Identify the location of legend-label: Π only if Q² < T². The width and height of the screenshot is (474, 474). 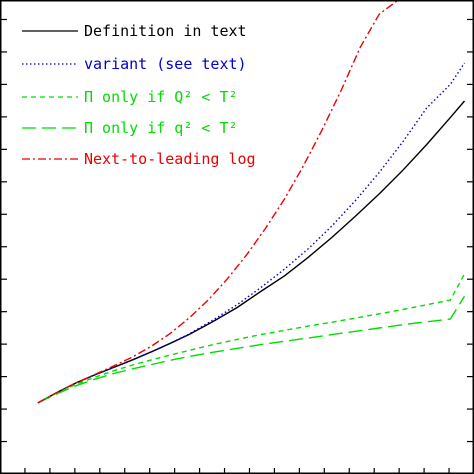
(161, 97).